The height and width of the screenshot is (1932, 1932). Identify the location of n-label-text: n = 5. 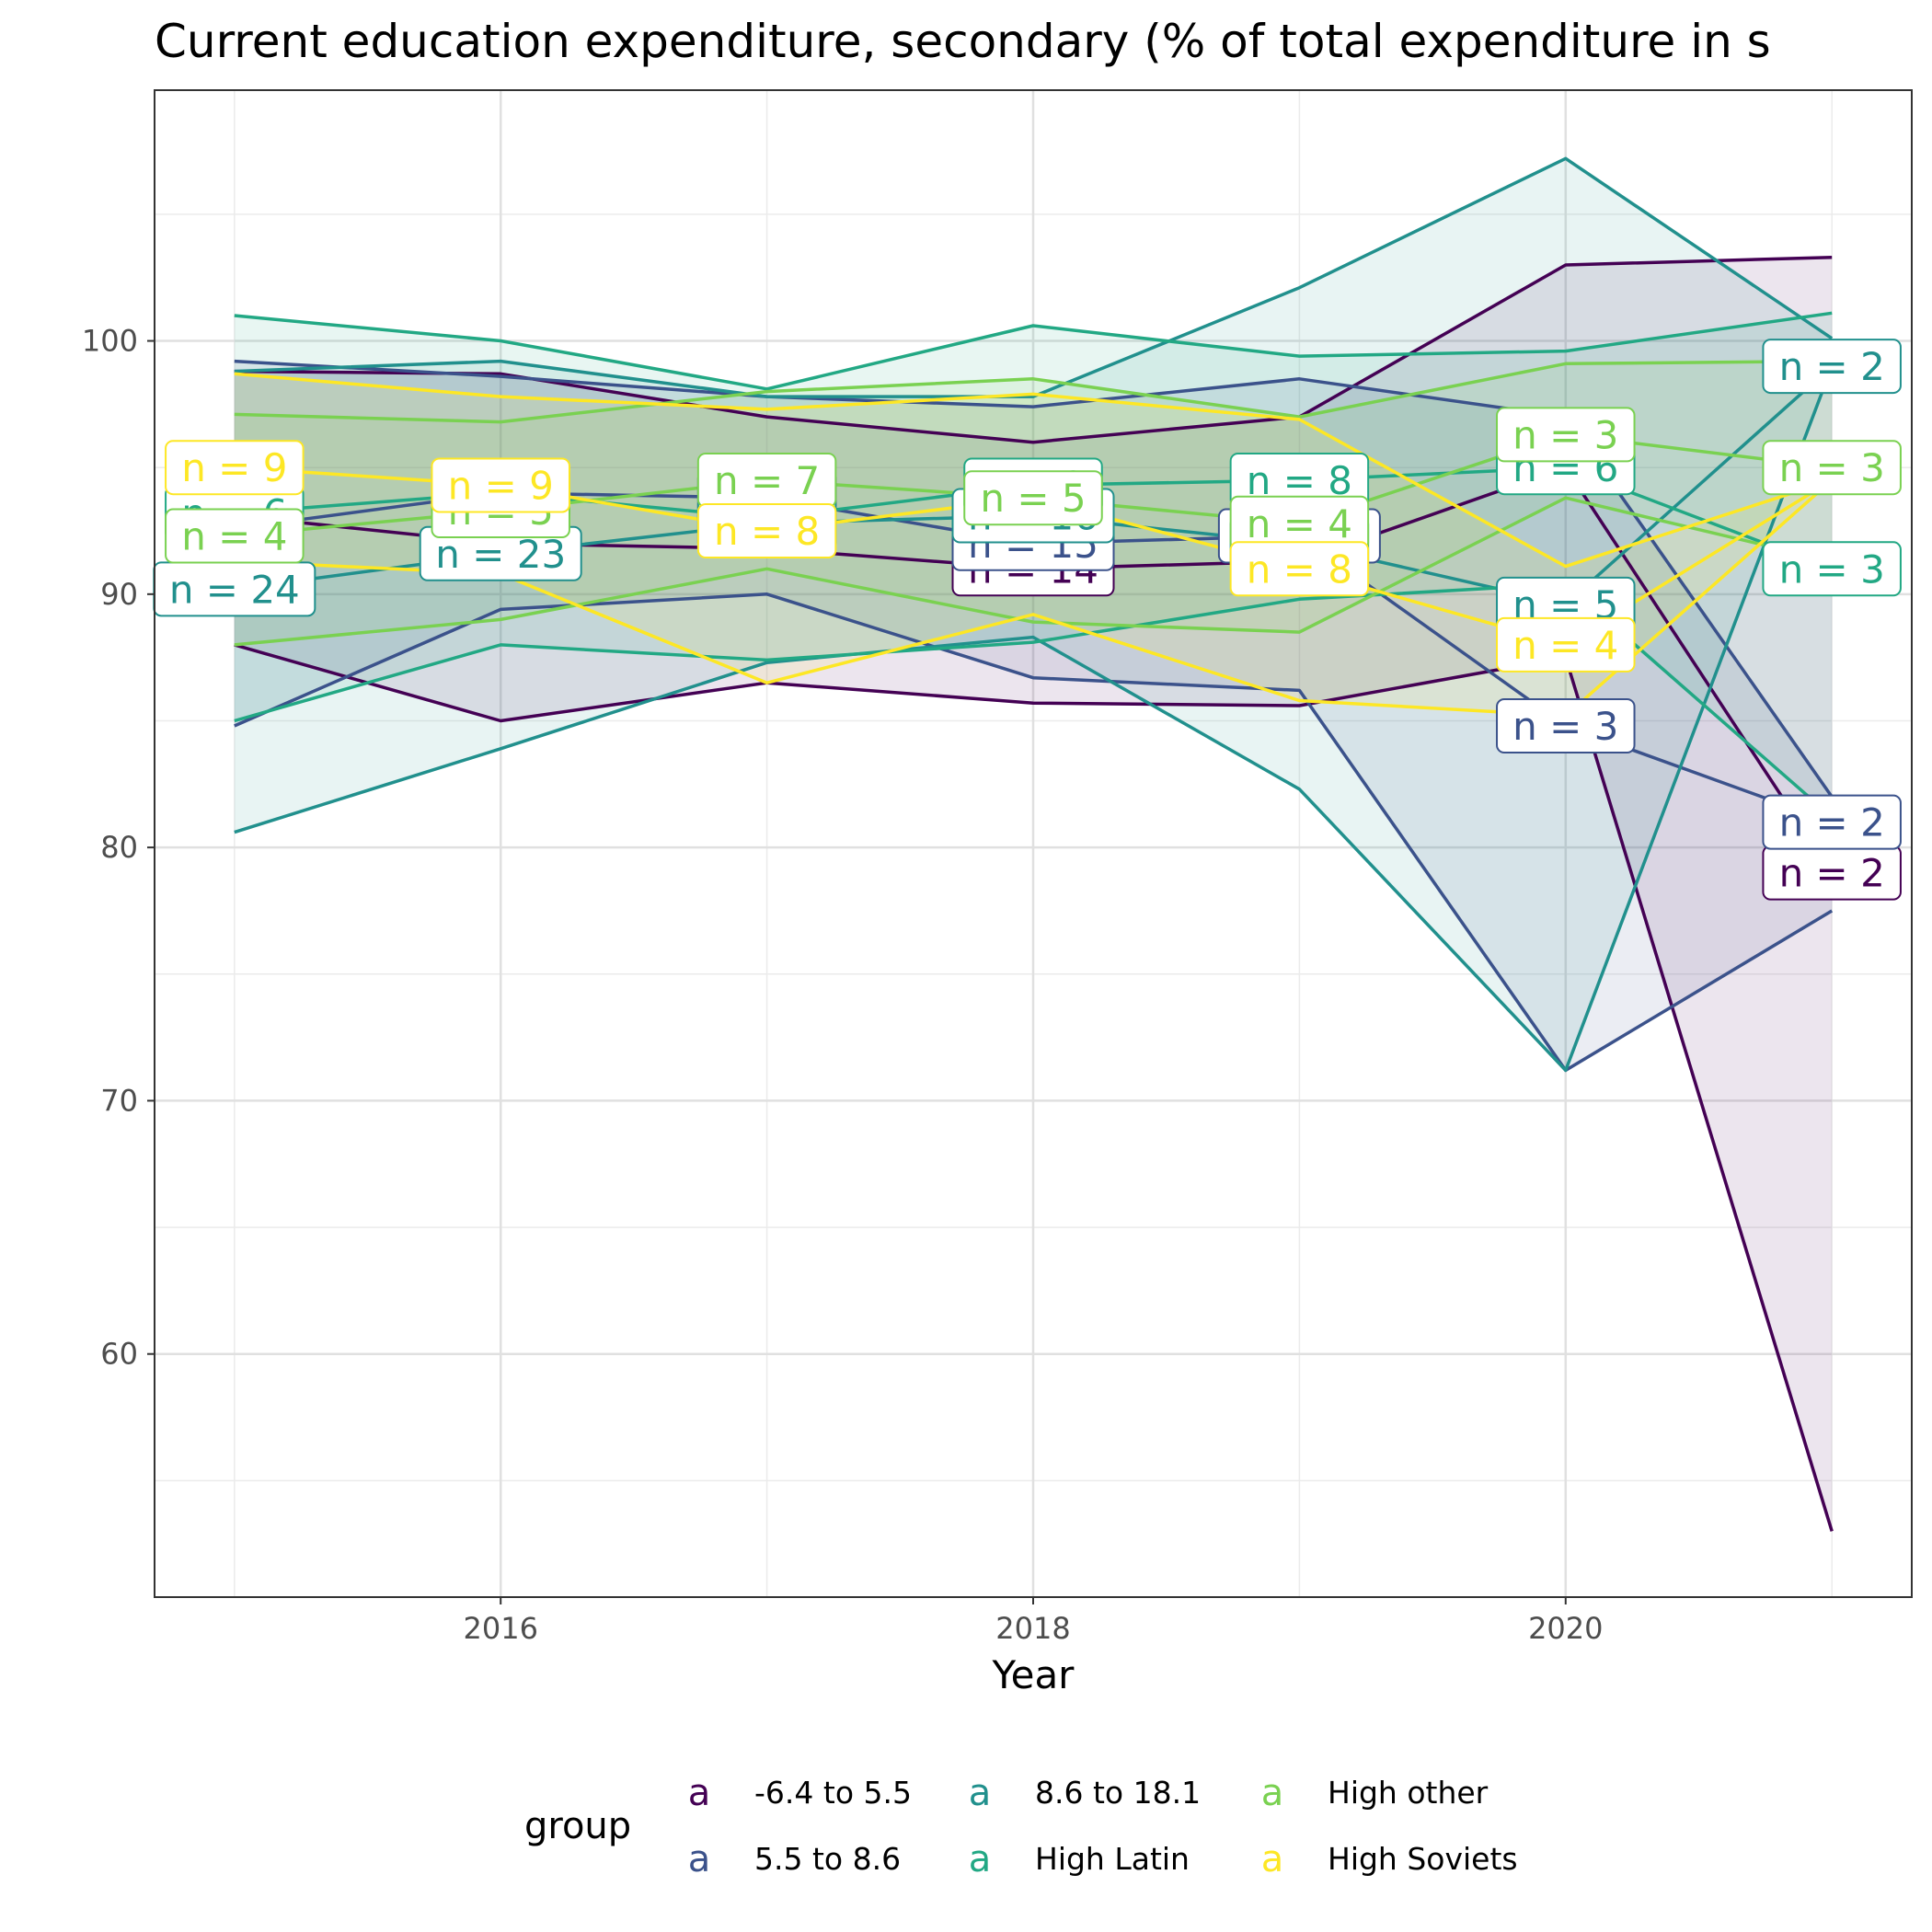
(1033, 498).